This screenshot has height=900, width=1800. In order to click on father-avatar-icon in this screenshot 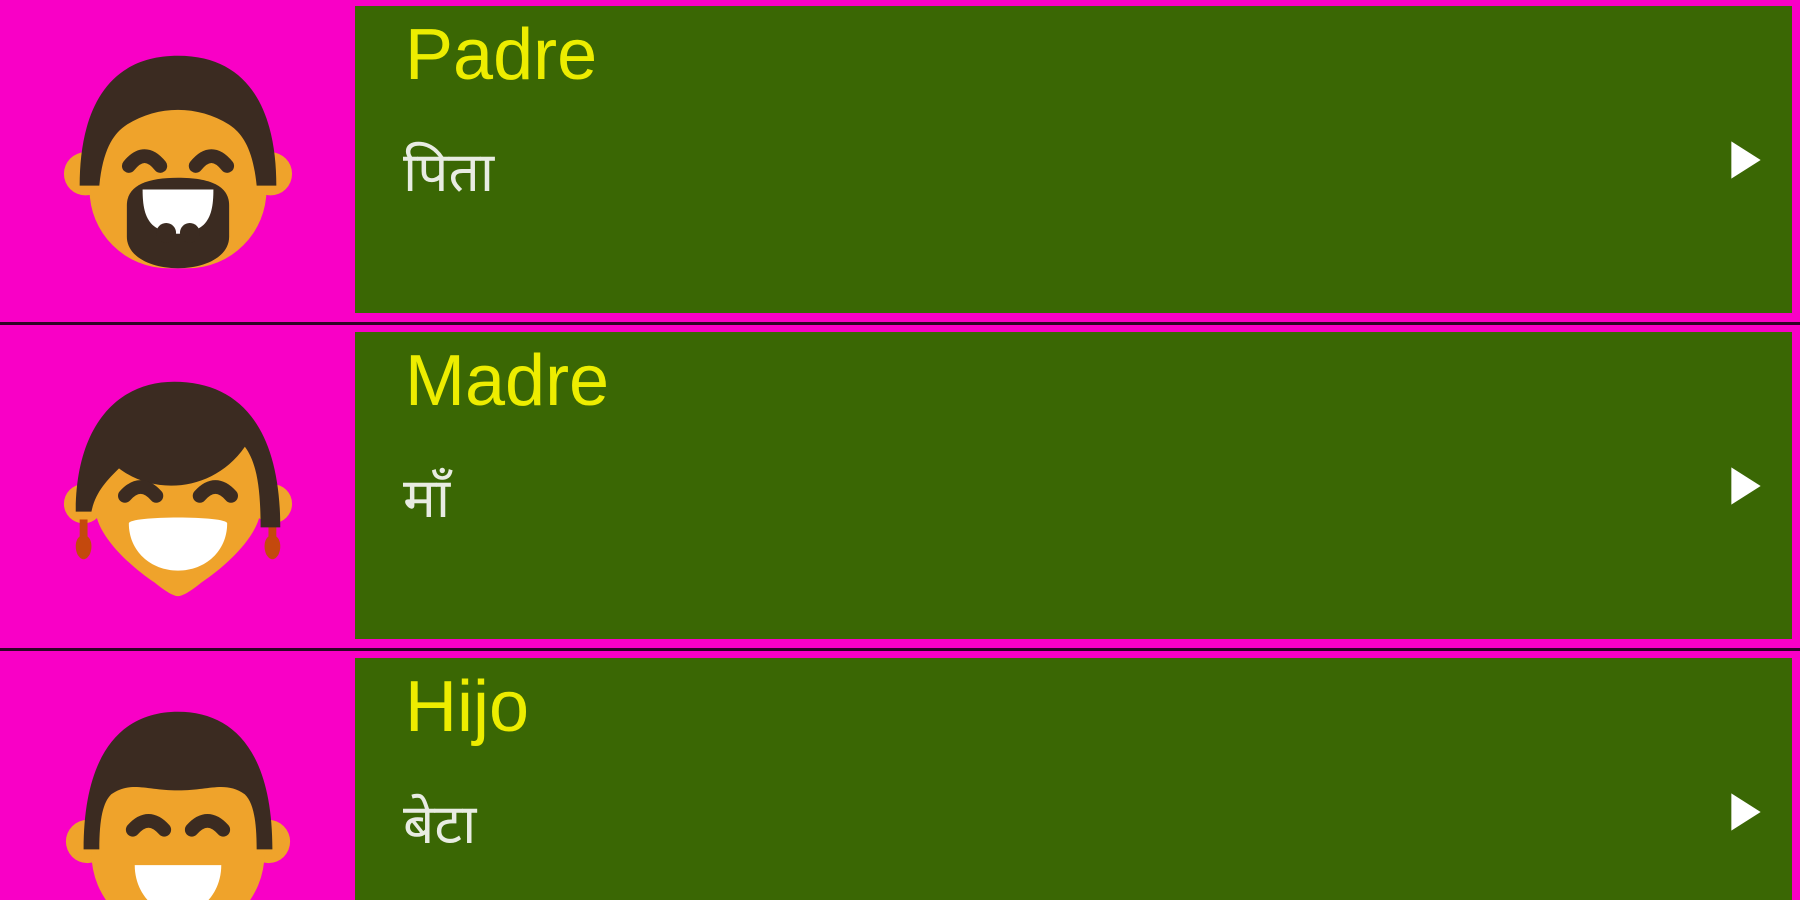, I will do `click(177, 161)`.